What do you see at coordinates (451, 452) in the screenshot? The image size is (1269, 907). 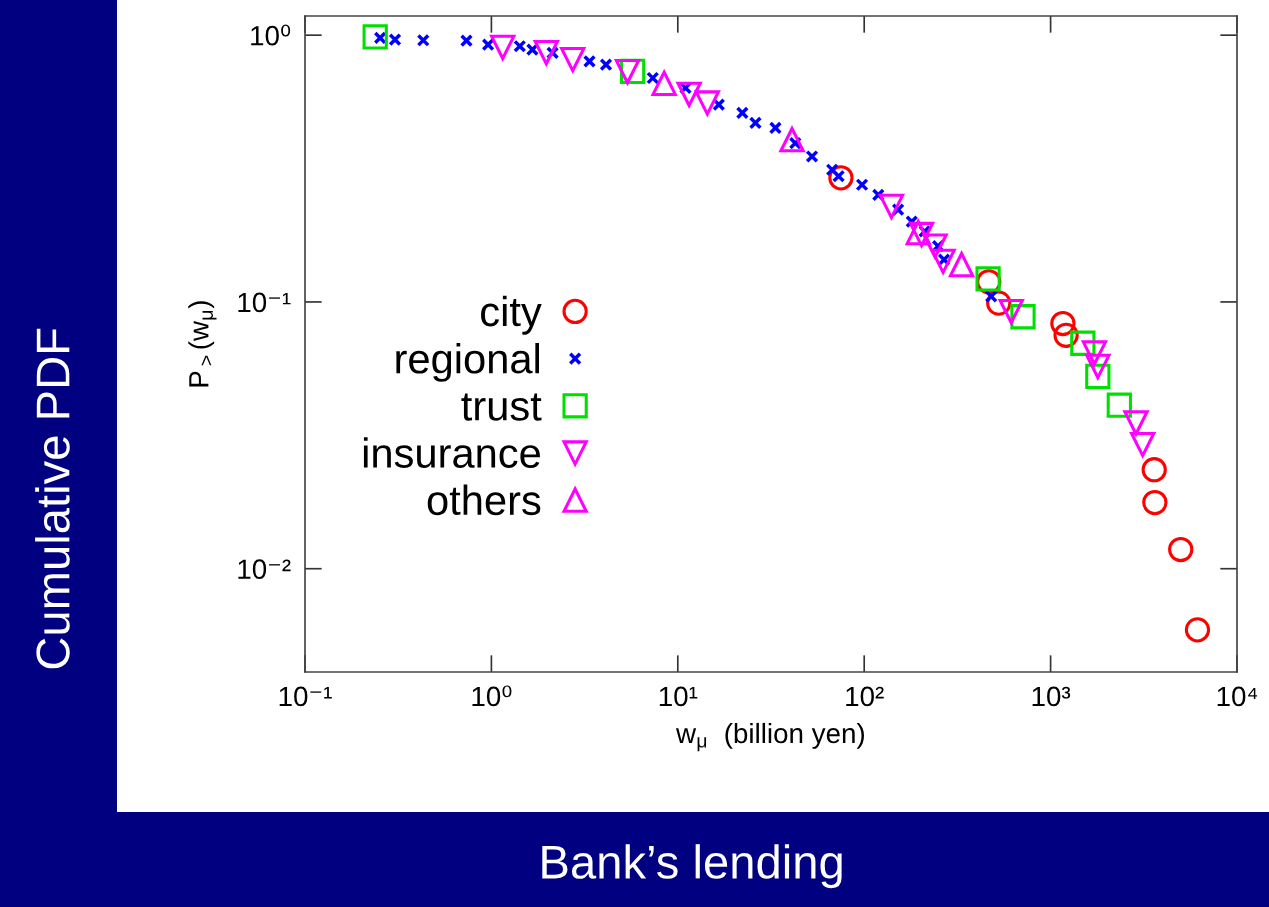 I see `legend-label: insurance` at bounding box center [451, 452].